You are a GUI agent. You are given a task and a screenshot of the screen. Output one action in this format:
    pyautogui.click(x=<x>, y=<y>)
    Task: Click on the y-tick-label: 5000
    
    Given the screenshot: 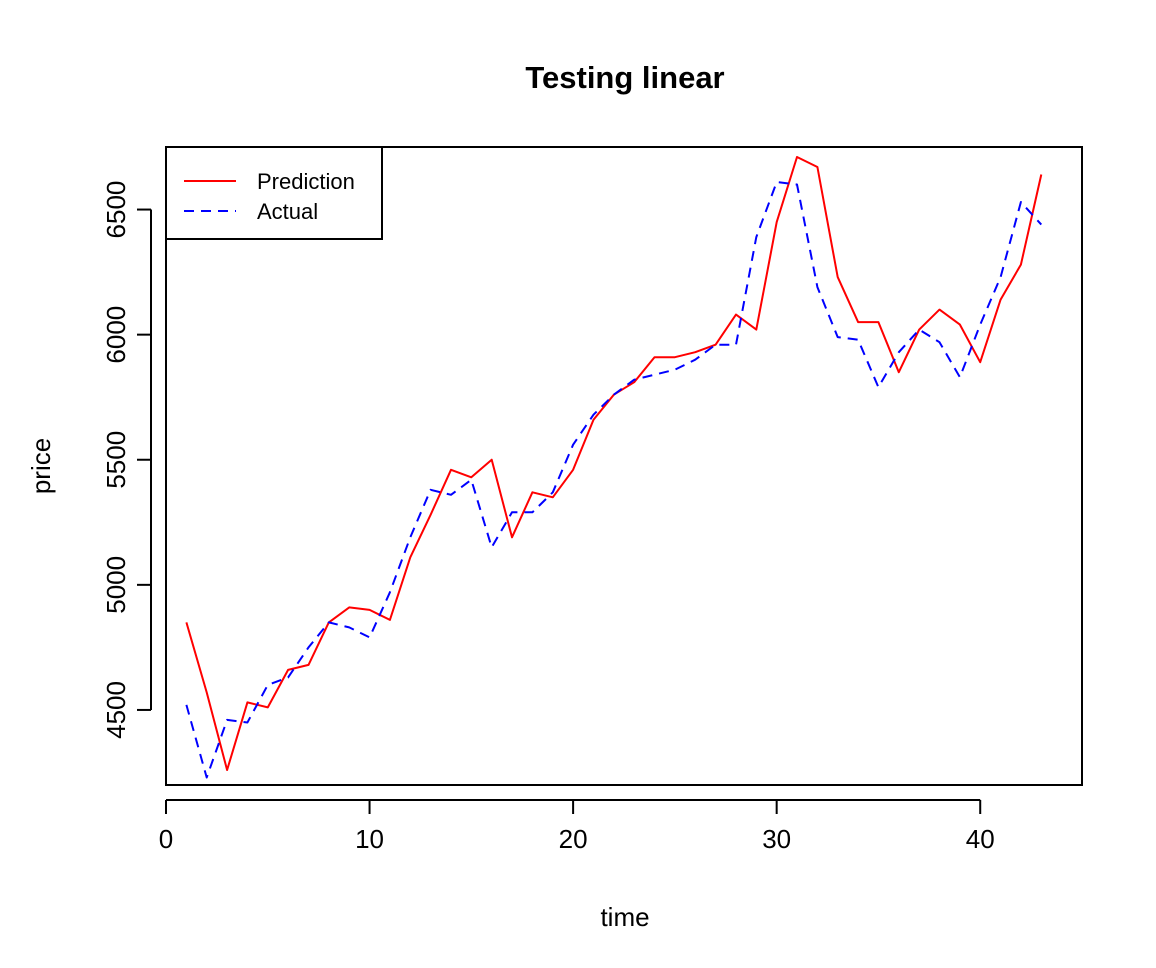 What is the action you would take?
    pyautogui.click(x=116, y=585)
    